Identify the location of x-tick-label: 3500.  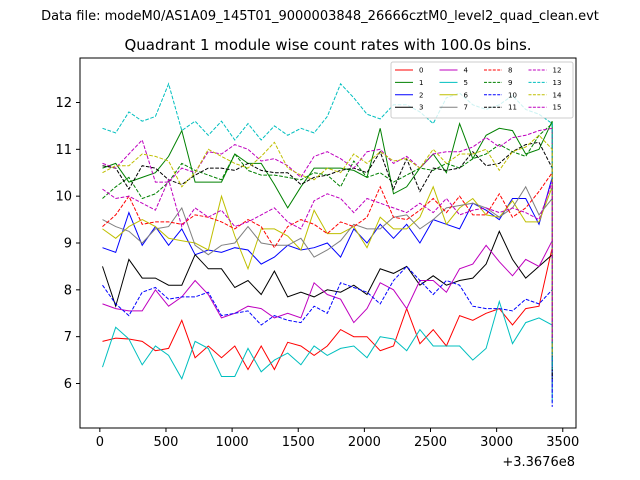
(562, 442).